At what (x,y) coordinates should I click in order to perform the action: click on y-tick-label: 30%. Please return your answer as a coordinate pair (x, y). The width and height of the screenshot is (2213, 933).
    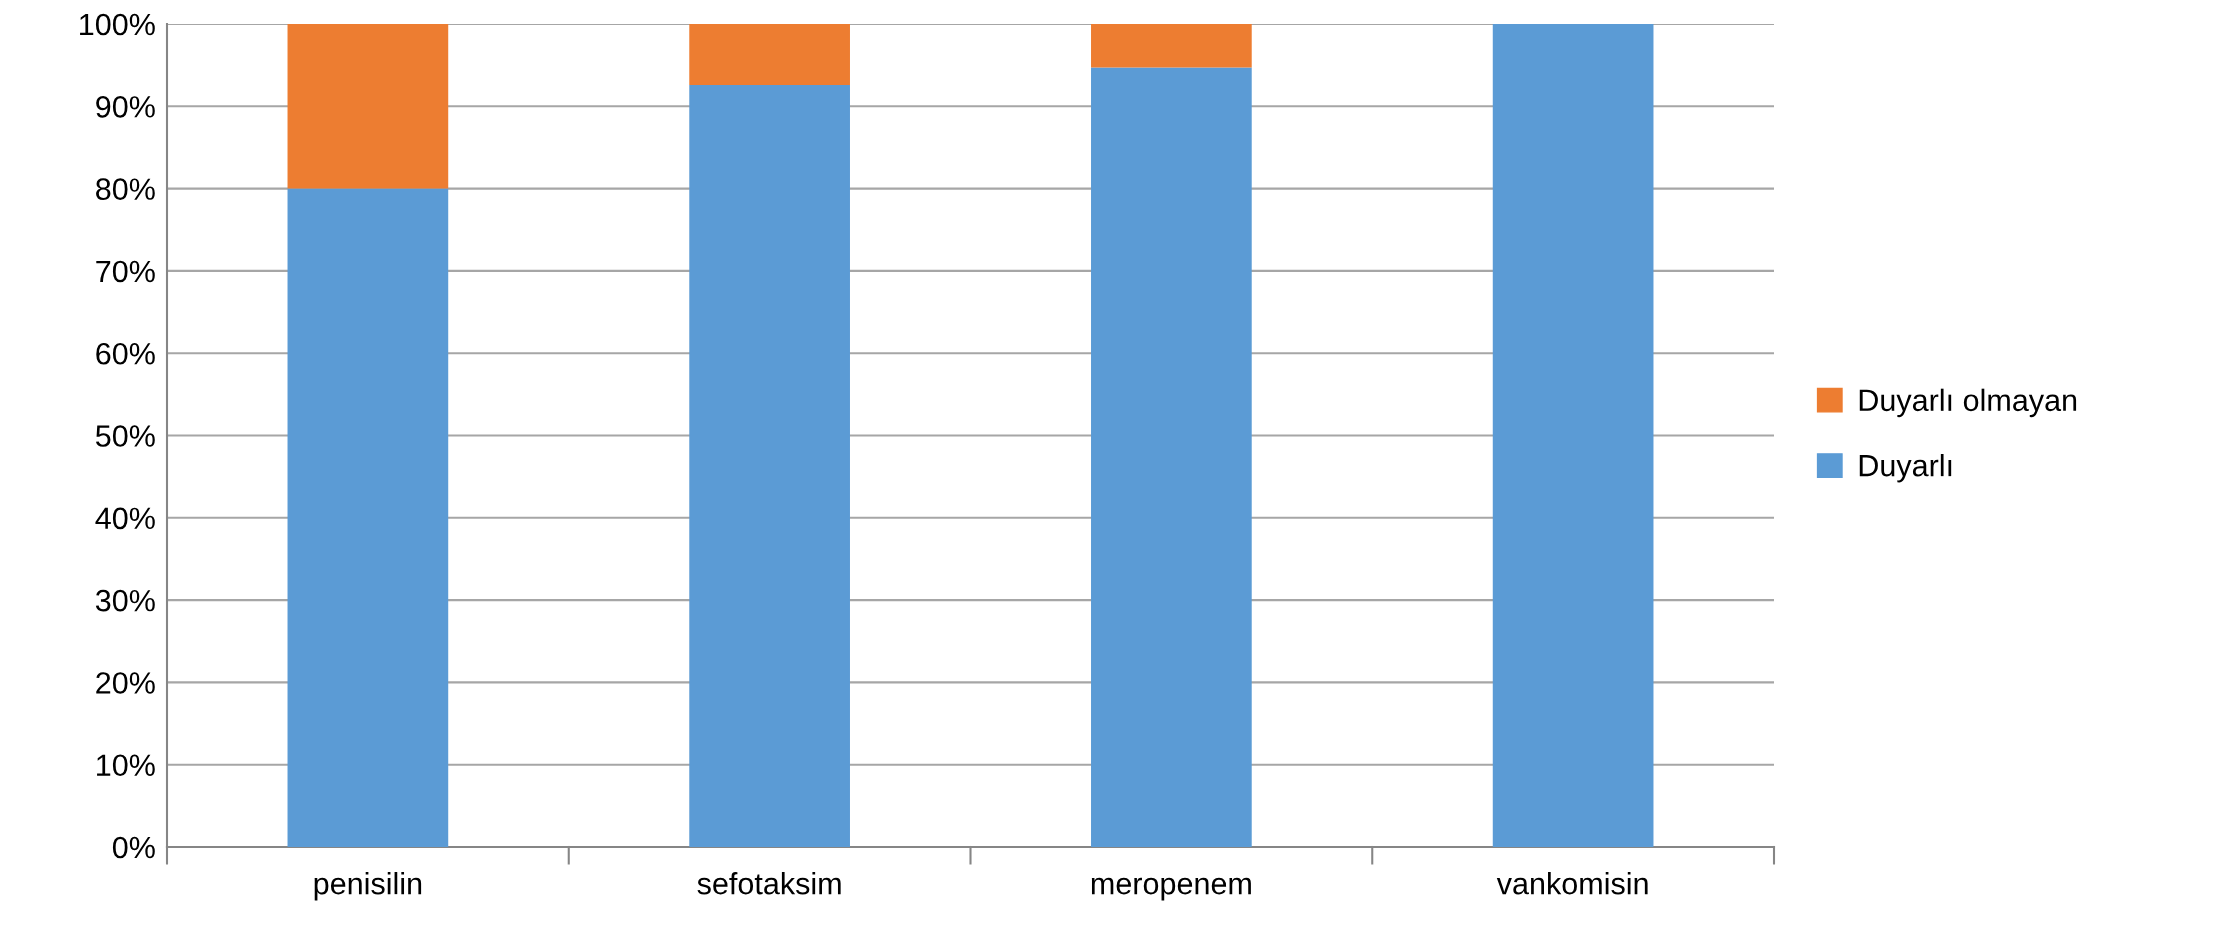
    Looking at the image, I should click on (125, 600).